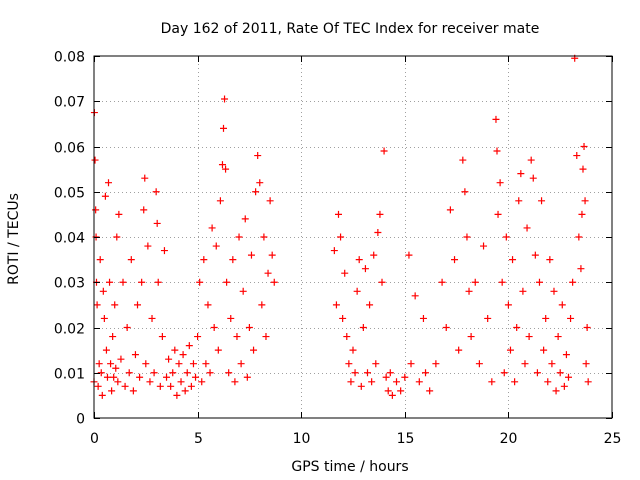  What do you see at coordinates (69, 58) in the screenshot?
I see `y-tick-label: 0.08` at bounding box center [69, 58].